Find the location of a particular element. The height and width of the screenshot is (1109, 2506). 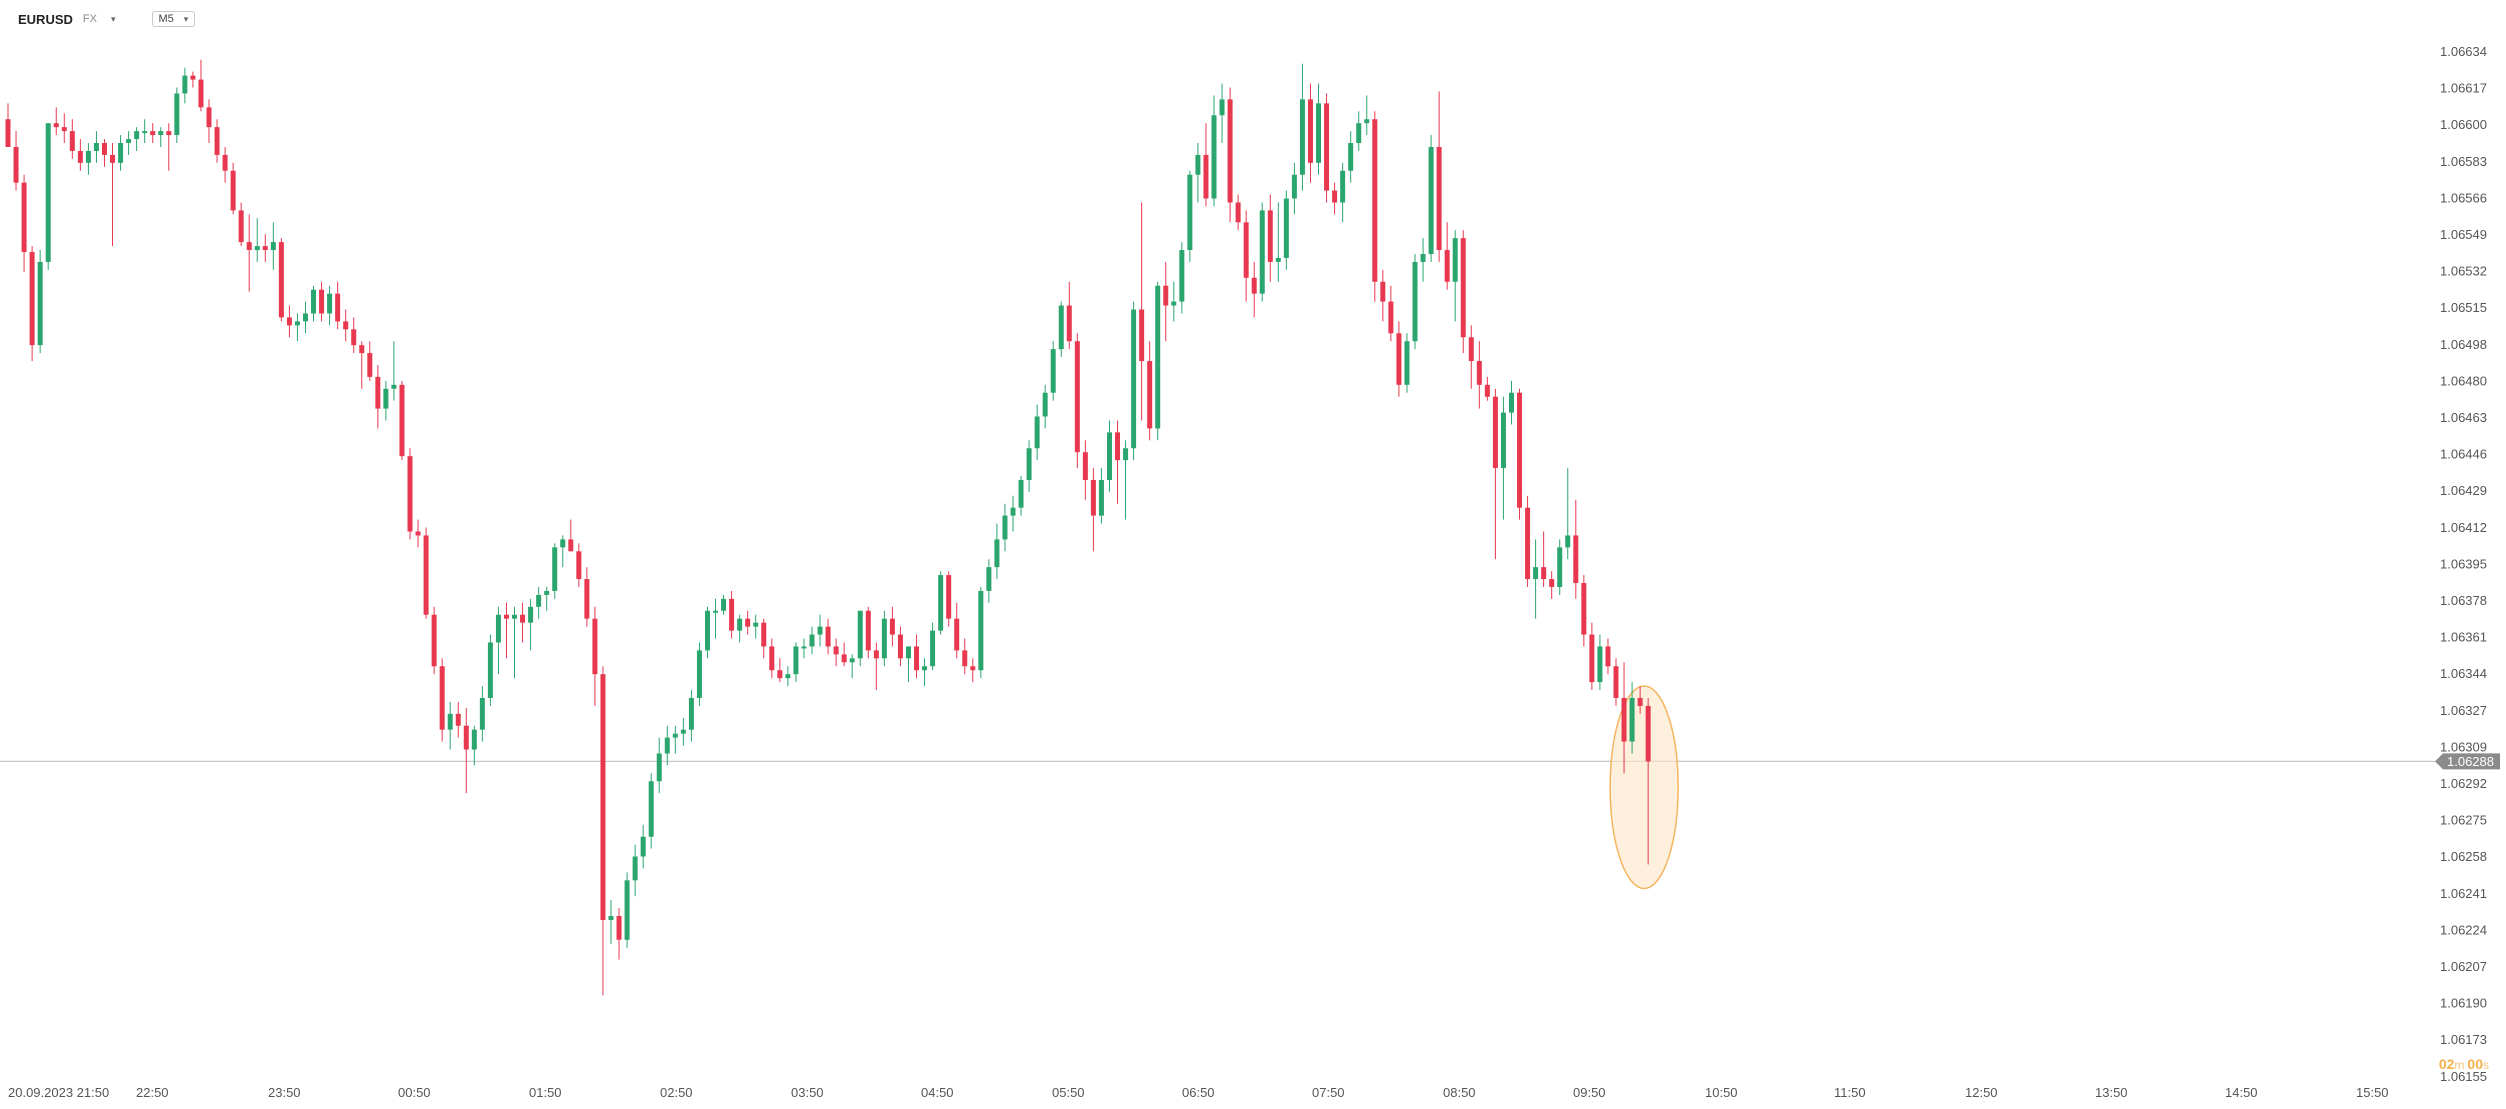

symbol-dropdown-chevron-down-icon: ▾ is located at coordinates (113, 18).